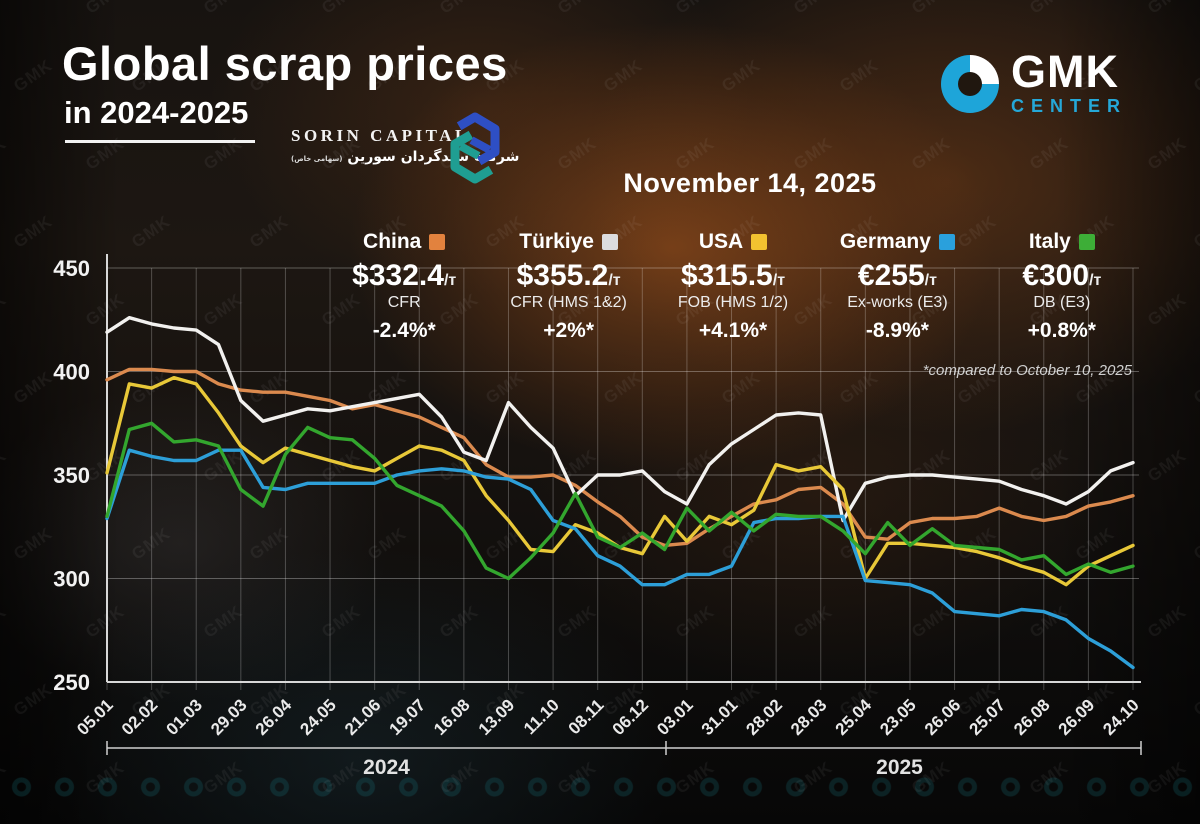  I want to click on legend-price: €255/т, so click(897, 275).